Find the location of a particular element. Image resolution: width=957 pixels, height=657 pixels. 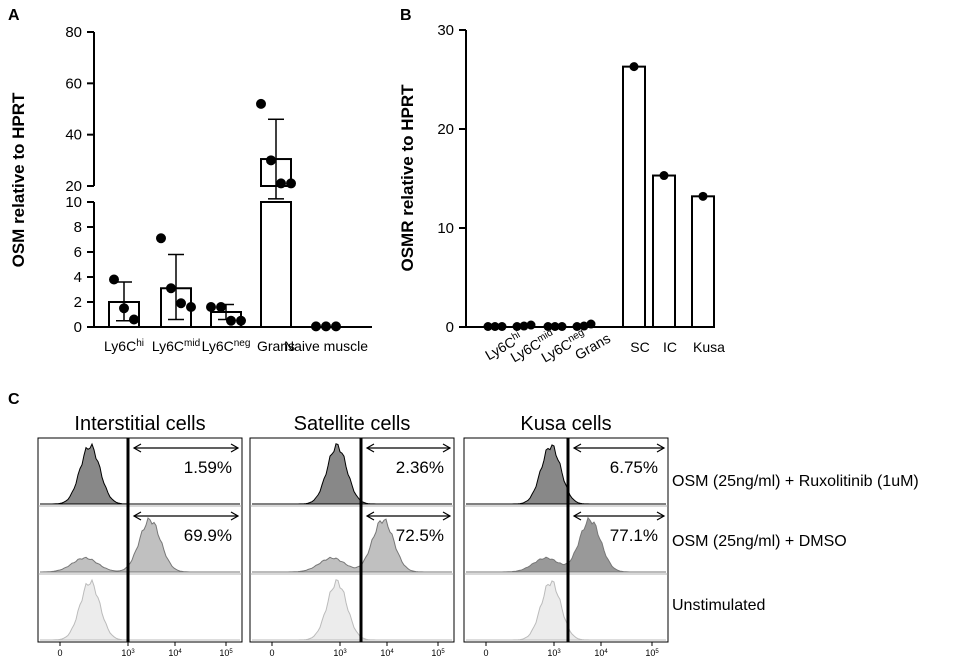

panel-a-ytick-label: 8 is located at coordinates (78, 227).